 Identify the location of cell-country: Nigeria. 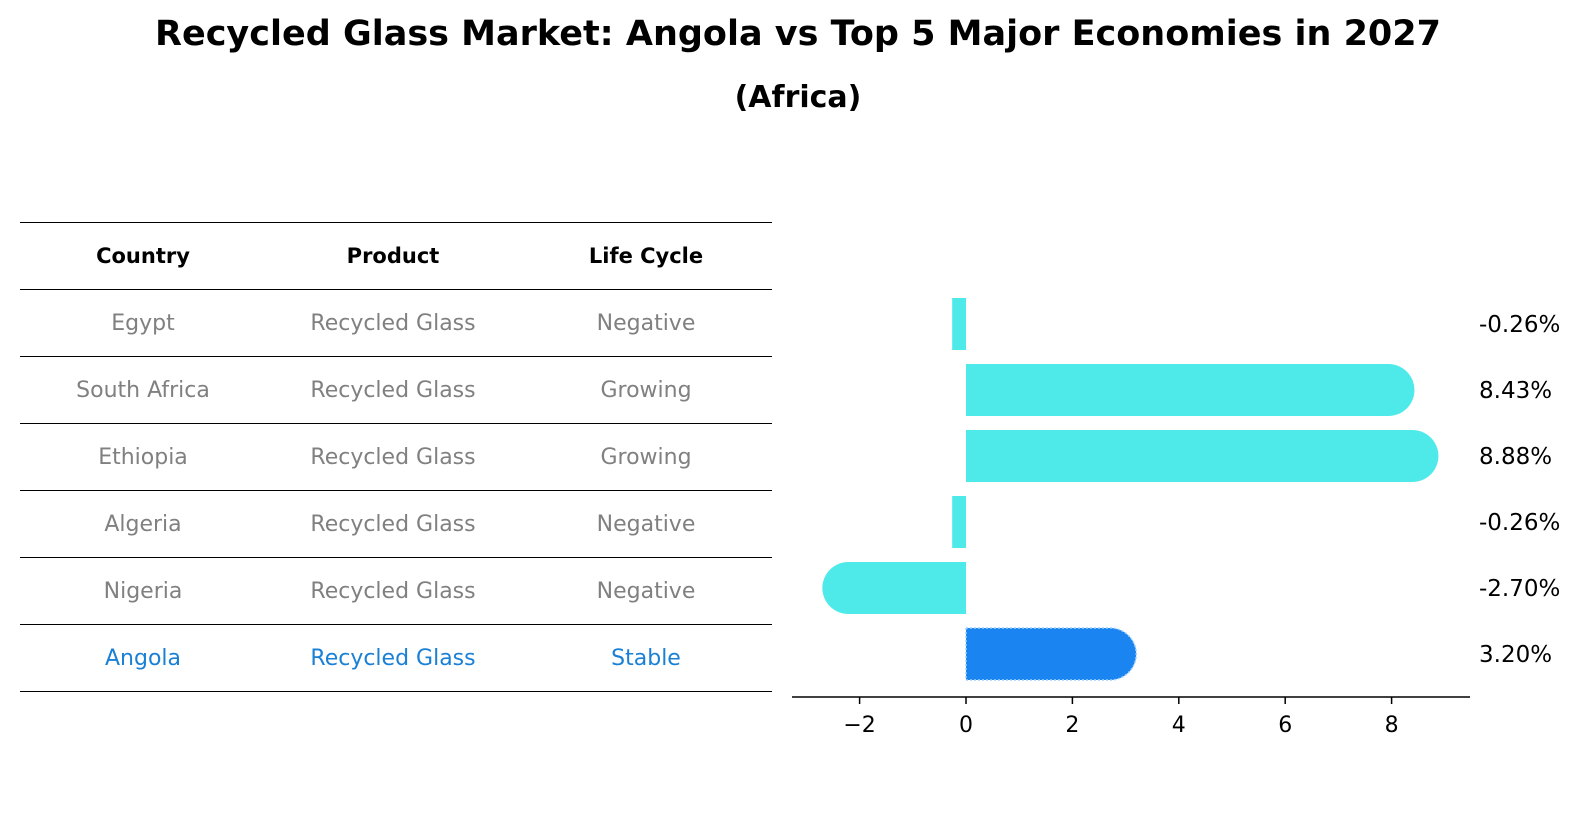
(143, 591).